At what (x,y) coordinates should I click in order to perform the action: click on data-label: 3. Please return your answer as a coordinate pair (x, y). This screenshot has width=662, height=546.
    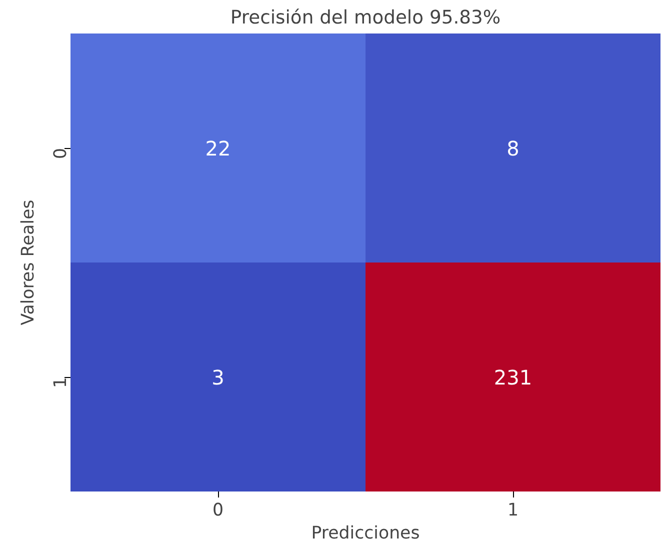
    Looking at the image, I should click on (218, 378).